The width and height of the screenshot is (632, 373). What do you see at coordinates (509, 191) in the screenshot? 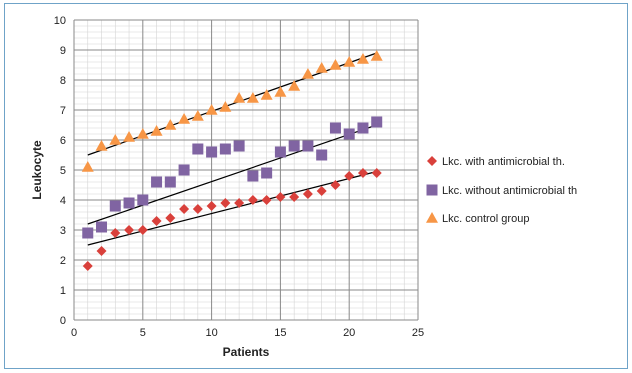
I see `legend-label: Lkc. without antimicrobial th` at bounding box center [509, 191].